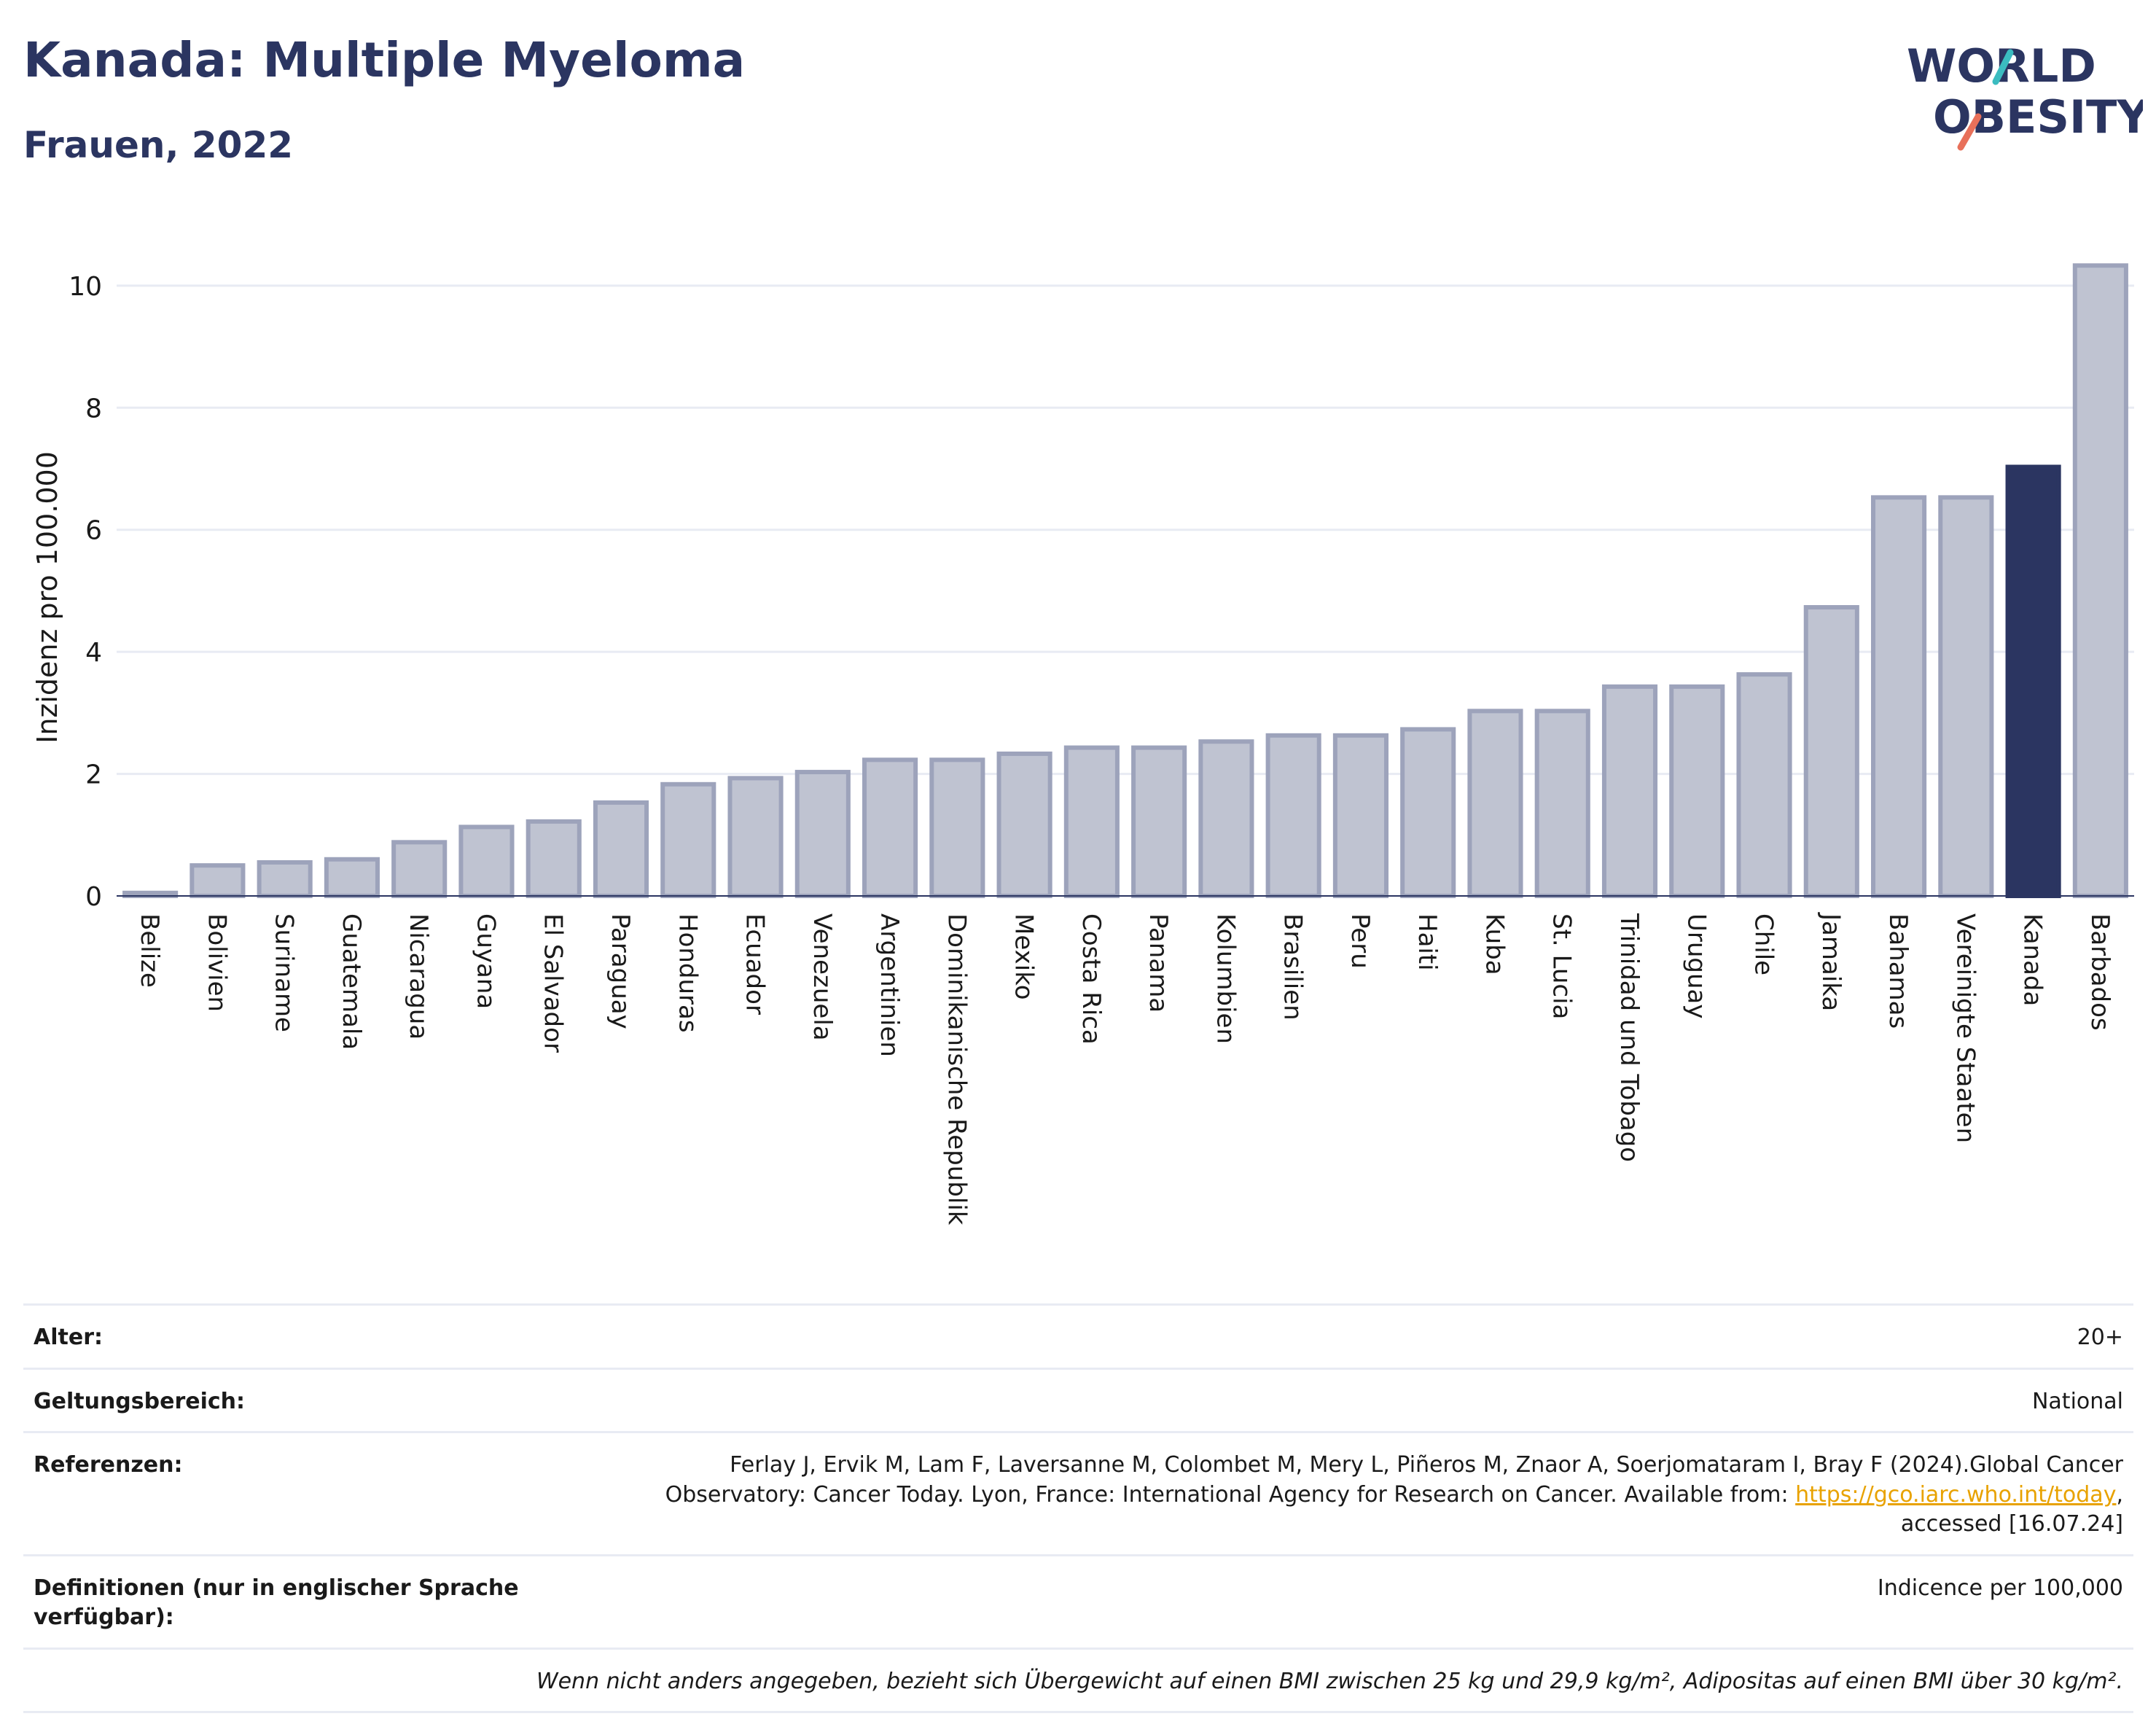 The height and width of the screenshot is (1735, 2156). Describe the element at coordinates (2033, 681) in the screenshot. I see `bar-kanada` at that location.